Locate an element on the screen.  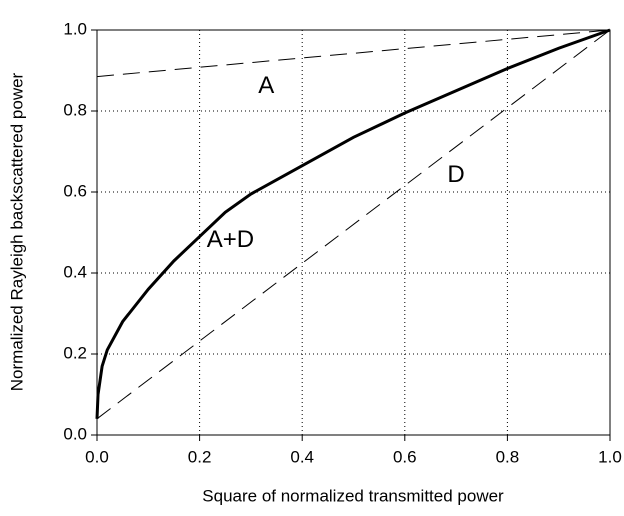
y-axis-label: Normalized Rayleigh backscattered power is located at coordinates (16, 231).